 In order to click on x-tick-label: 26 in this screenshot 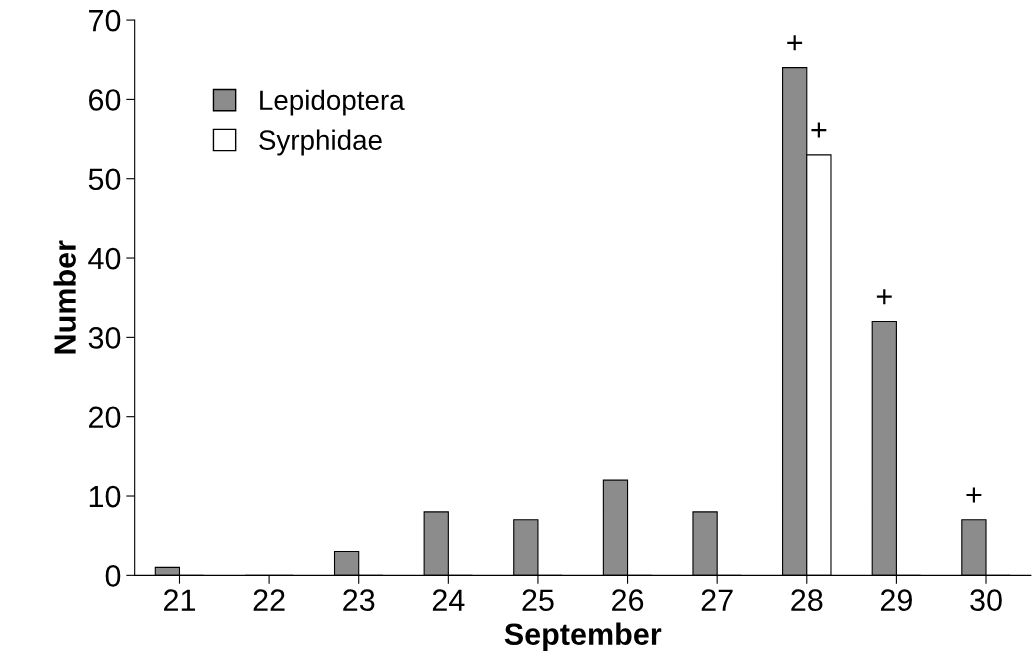, I will do `click(628, 600)`.